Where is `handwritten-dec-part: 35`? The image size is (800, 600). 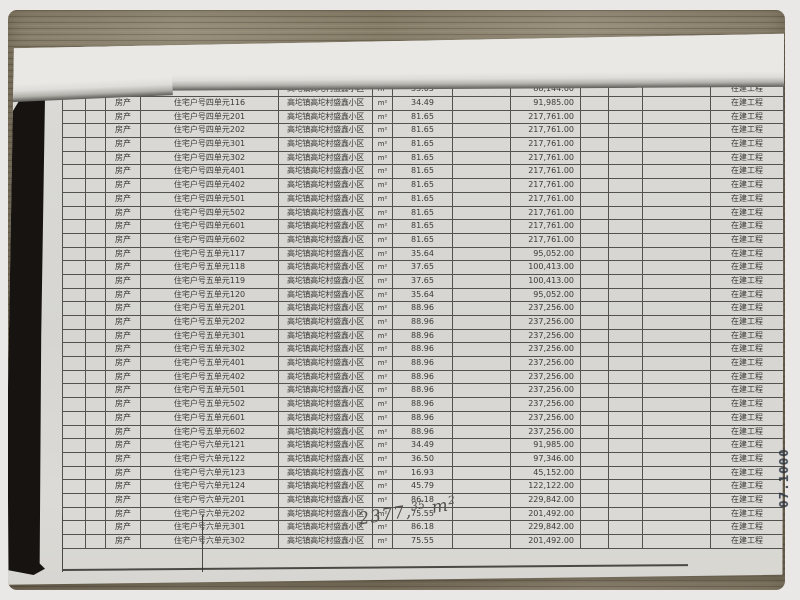 handwritten-dec-part: 35 is located at coordinates (417, 506).